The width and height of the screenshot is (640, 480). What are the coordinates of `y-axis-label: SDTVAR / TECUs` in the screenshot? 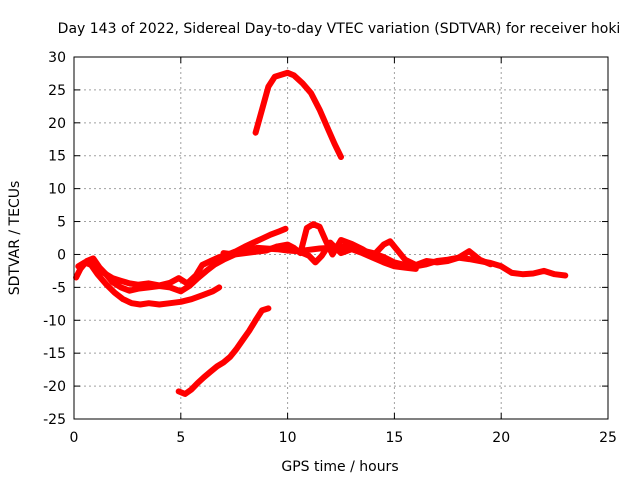 It's located at (15, 238).